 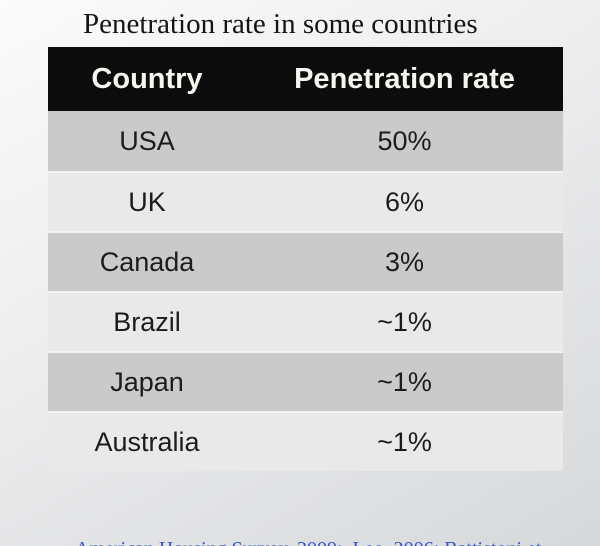 What do you see at coordinates (305, 141) in the screenshot?
I see `table-row: USA 50%` at bounding box center [305, 141].